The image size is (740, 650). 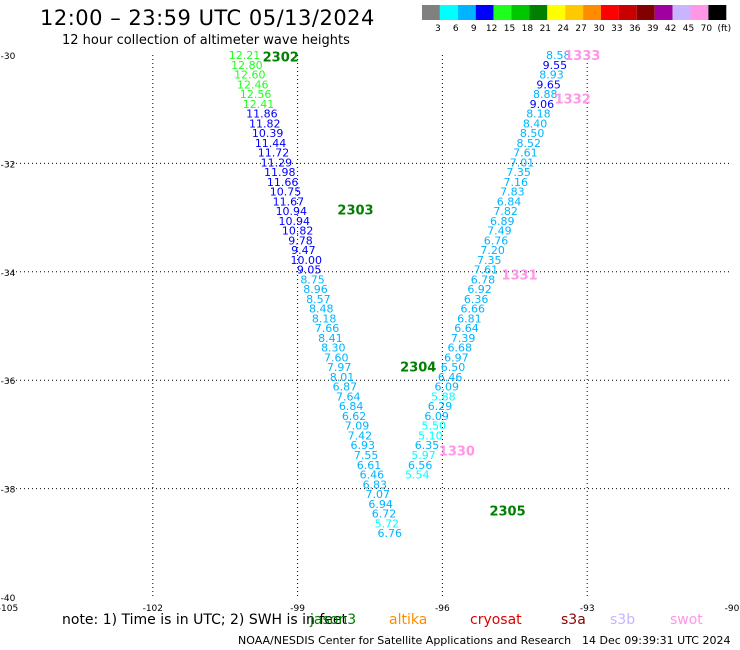 I want to click on swh-point: 5.97, so click(x=423, y=455).